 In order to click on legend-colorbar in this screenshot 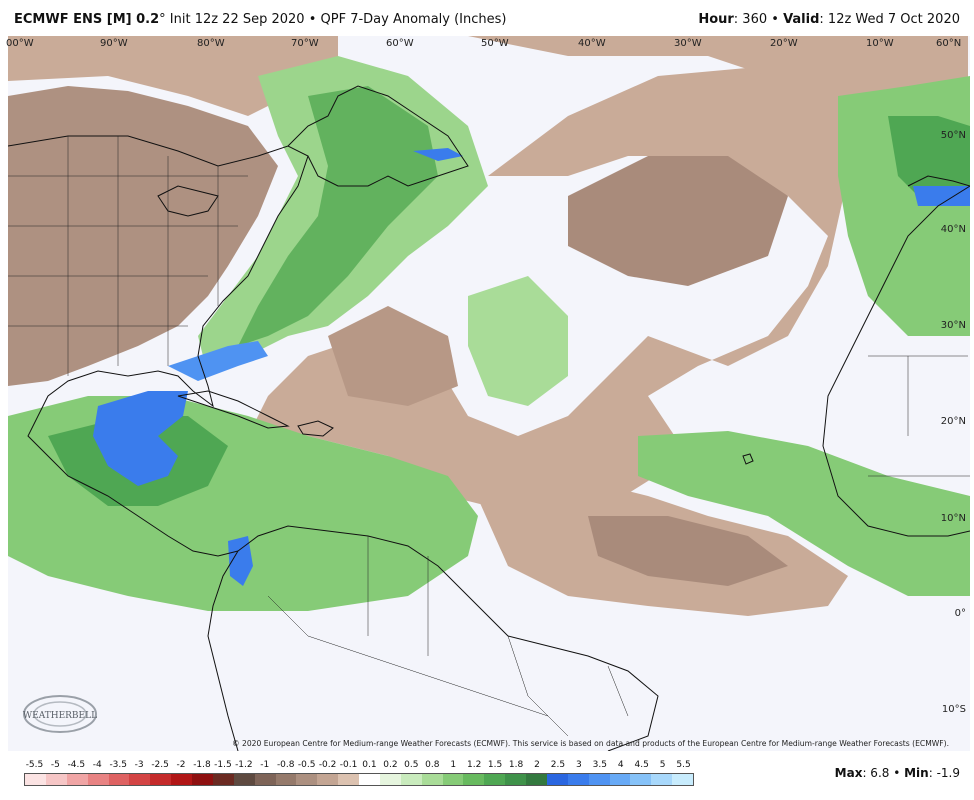, I will do `click(359, 779)`.